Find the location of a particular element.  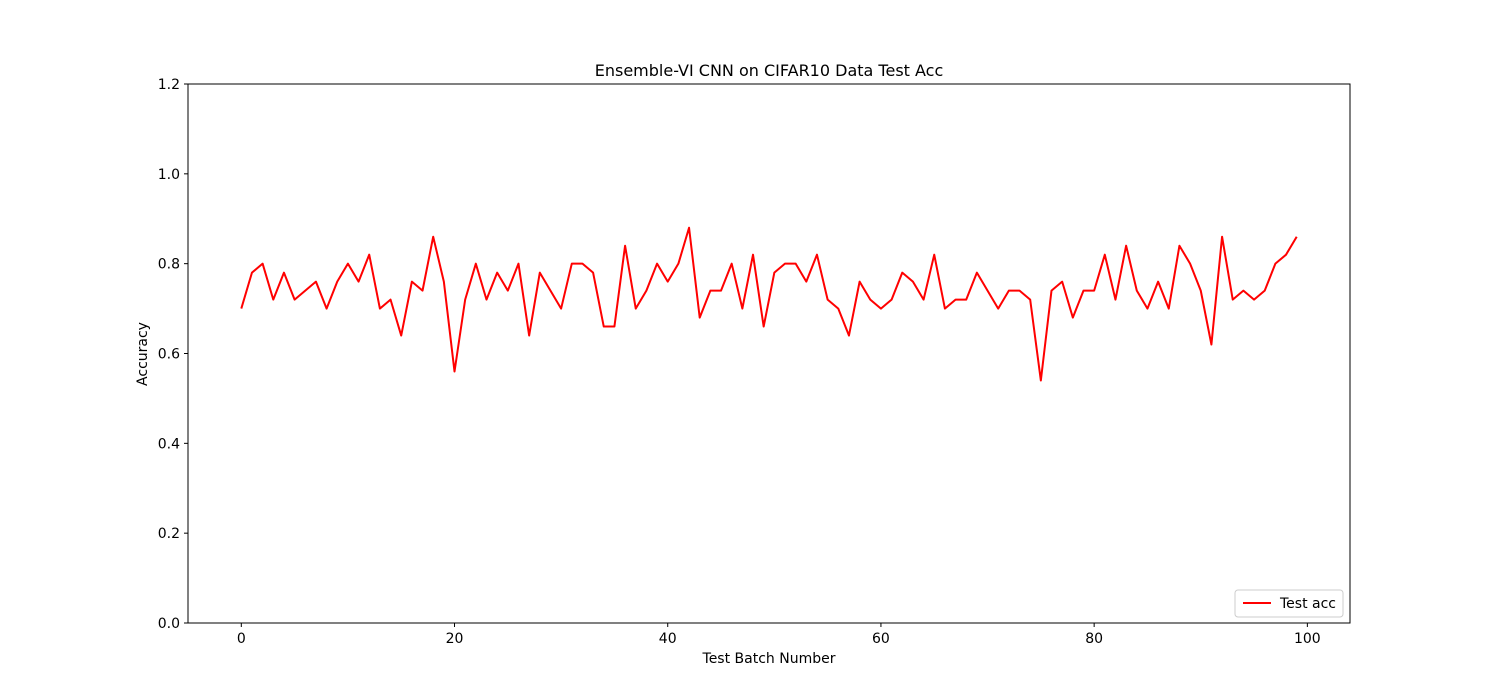

y-tick-label: 0.0 is located at coordinates (169, 624).